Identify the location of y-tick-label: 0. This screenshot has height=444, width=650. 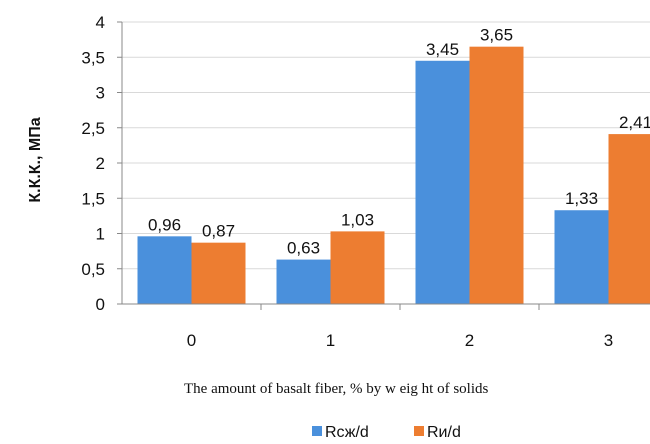
(100, 304).